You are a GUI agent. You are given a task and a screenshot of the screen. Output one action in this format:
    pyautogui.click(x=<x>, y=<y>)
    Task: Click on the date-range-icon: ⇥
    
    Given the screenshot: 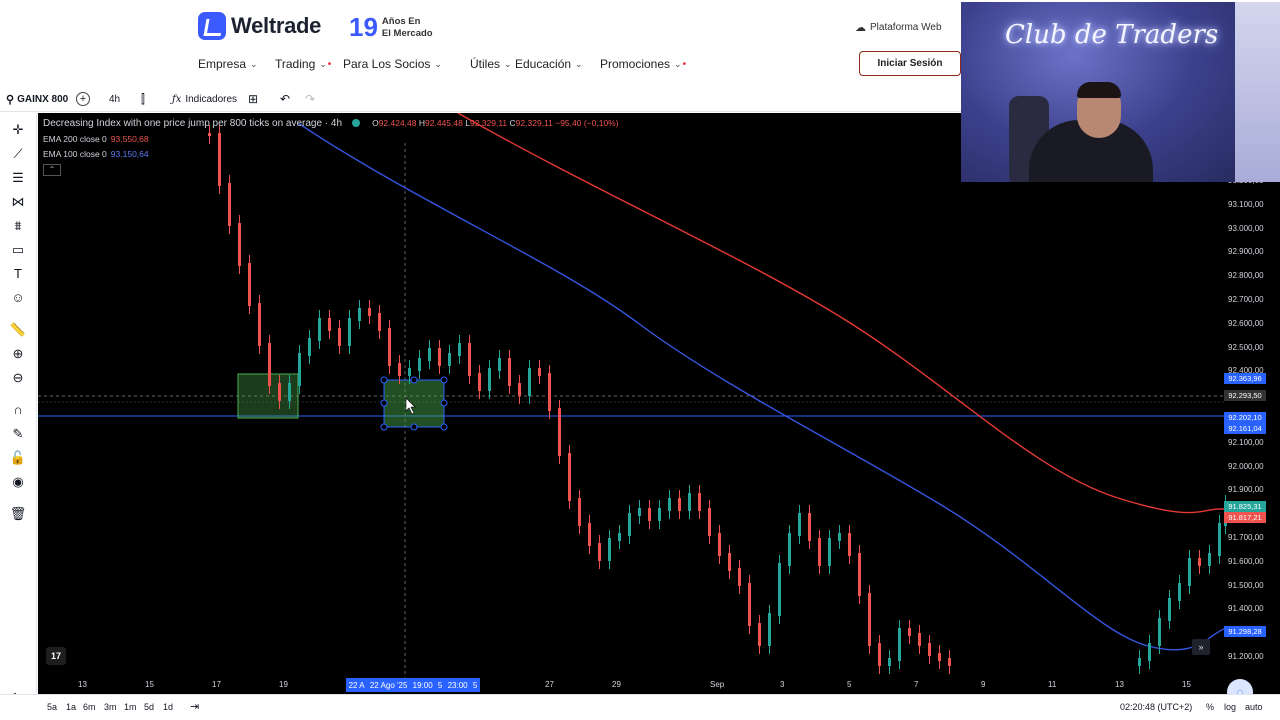 What is the action you would take?
    pyautogui.click(x=195, y=707)
    